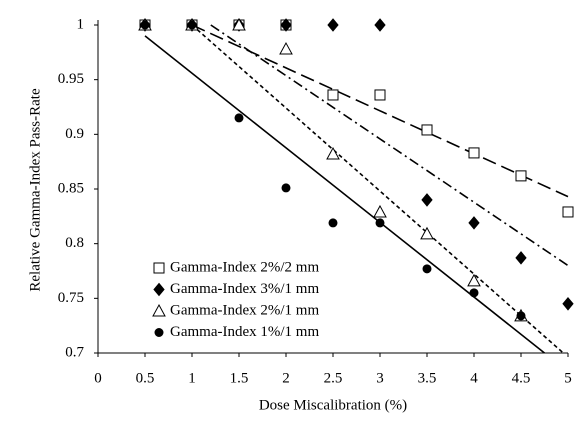 Image resolution: width=582 pixels, height=422 pixels. What do you see at coordinates (286, 378) in the screenshot?
I see `x-tick-label: 2` at bounding box center [286, 378].